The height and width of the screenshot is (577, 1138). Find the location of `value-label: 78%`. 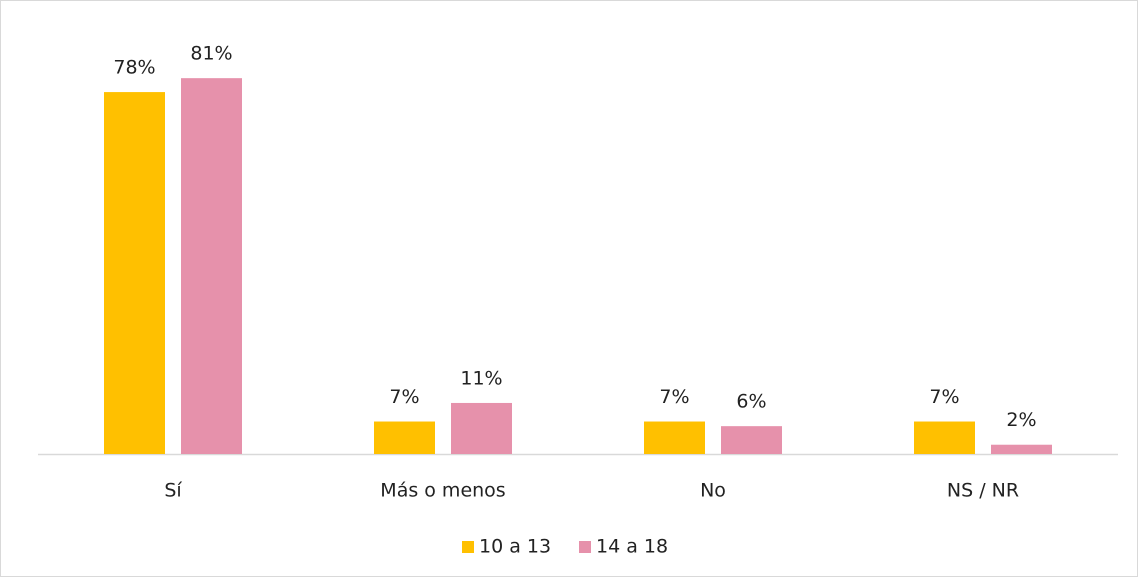

value-label: 78% is located at coordinates (134, 68).